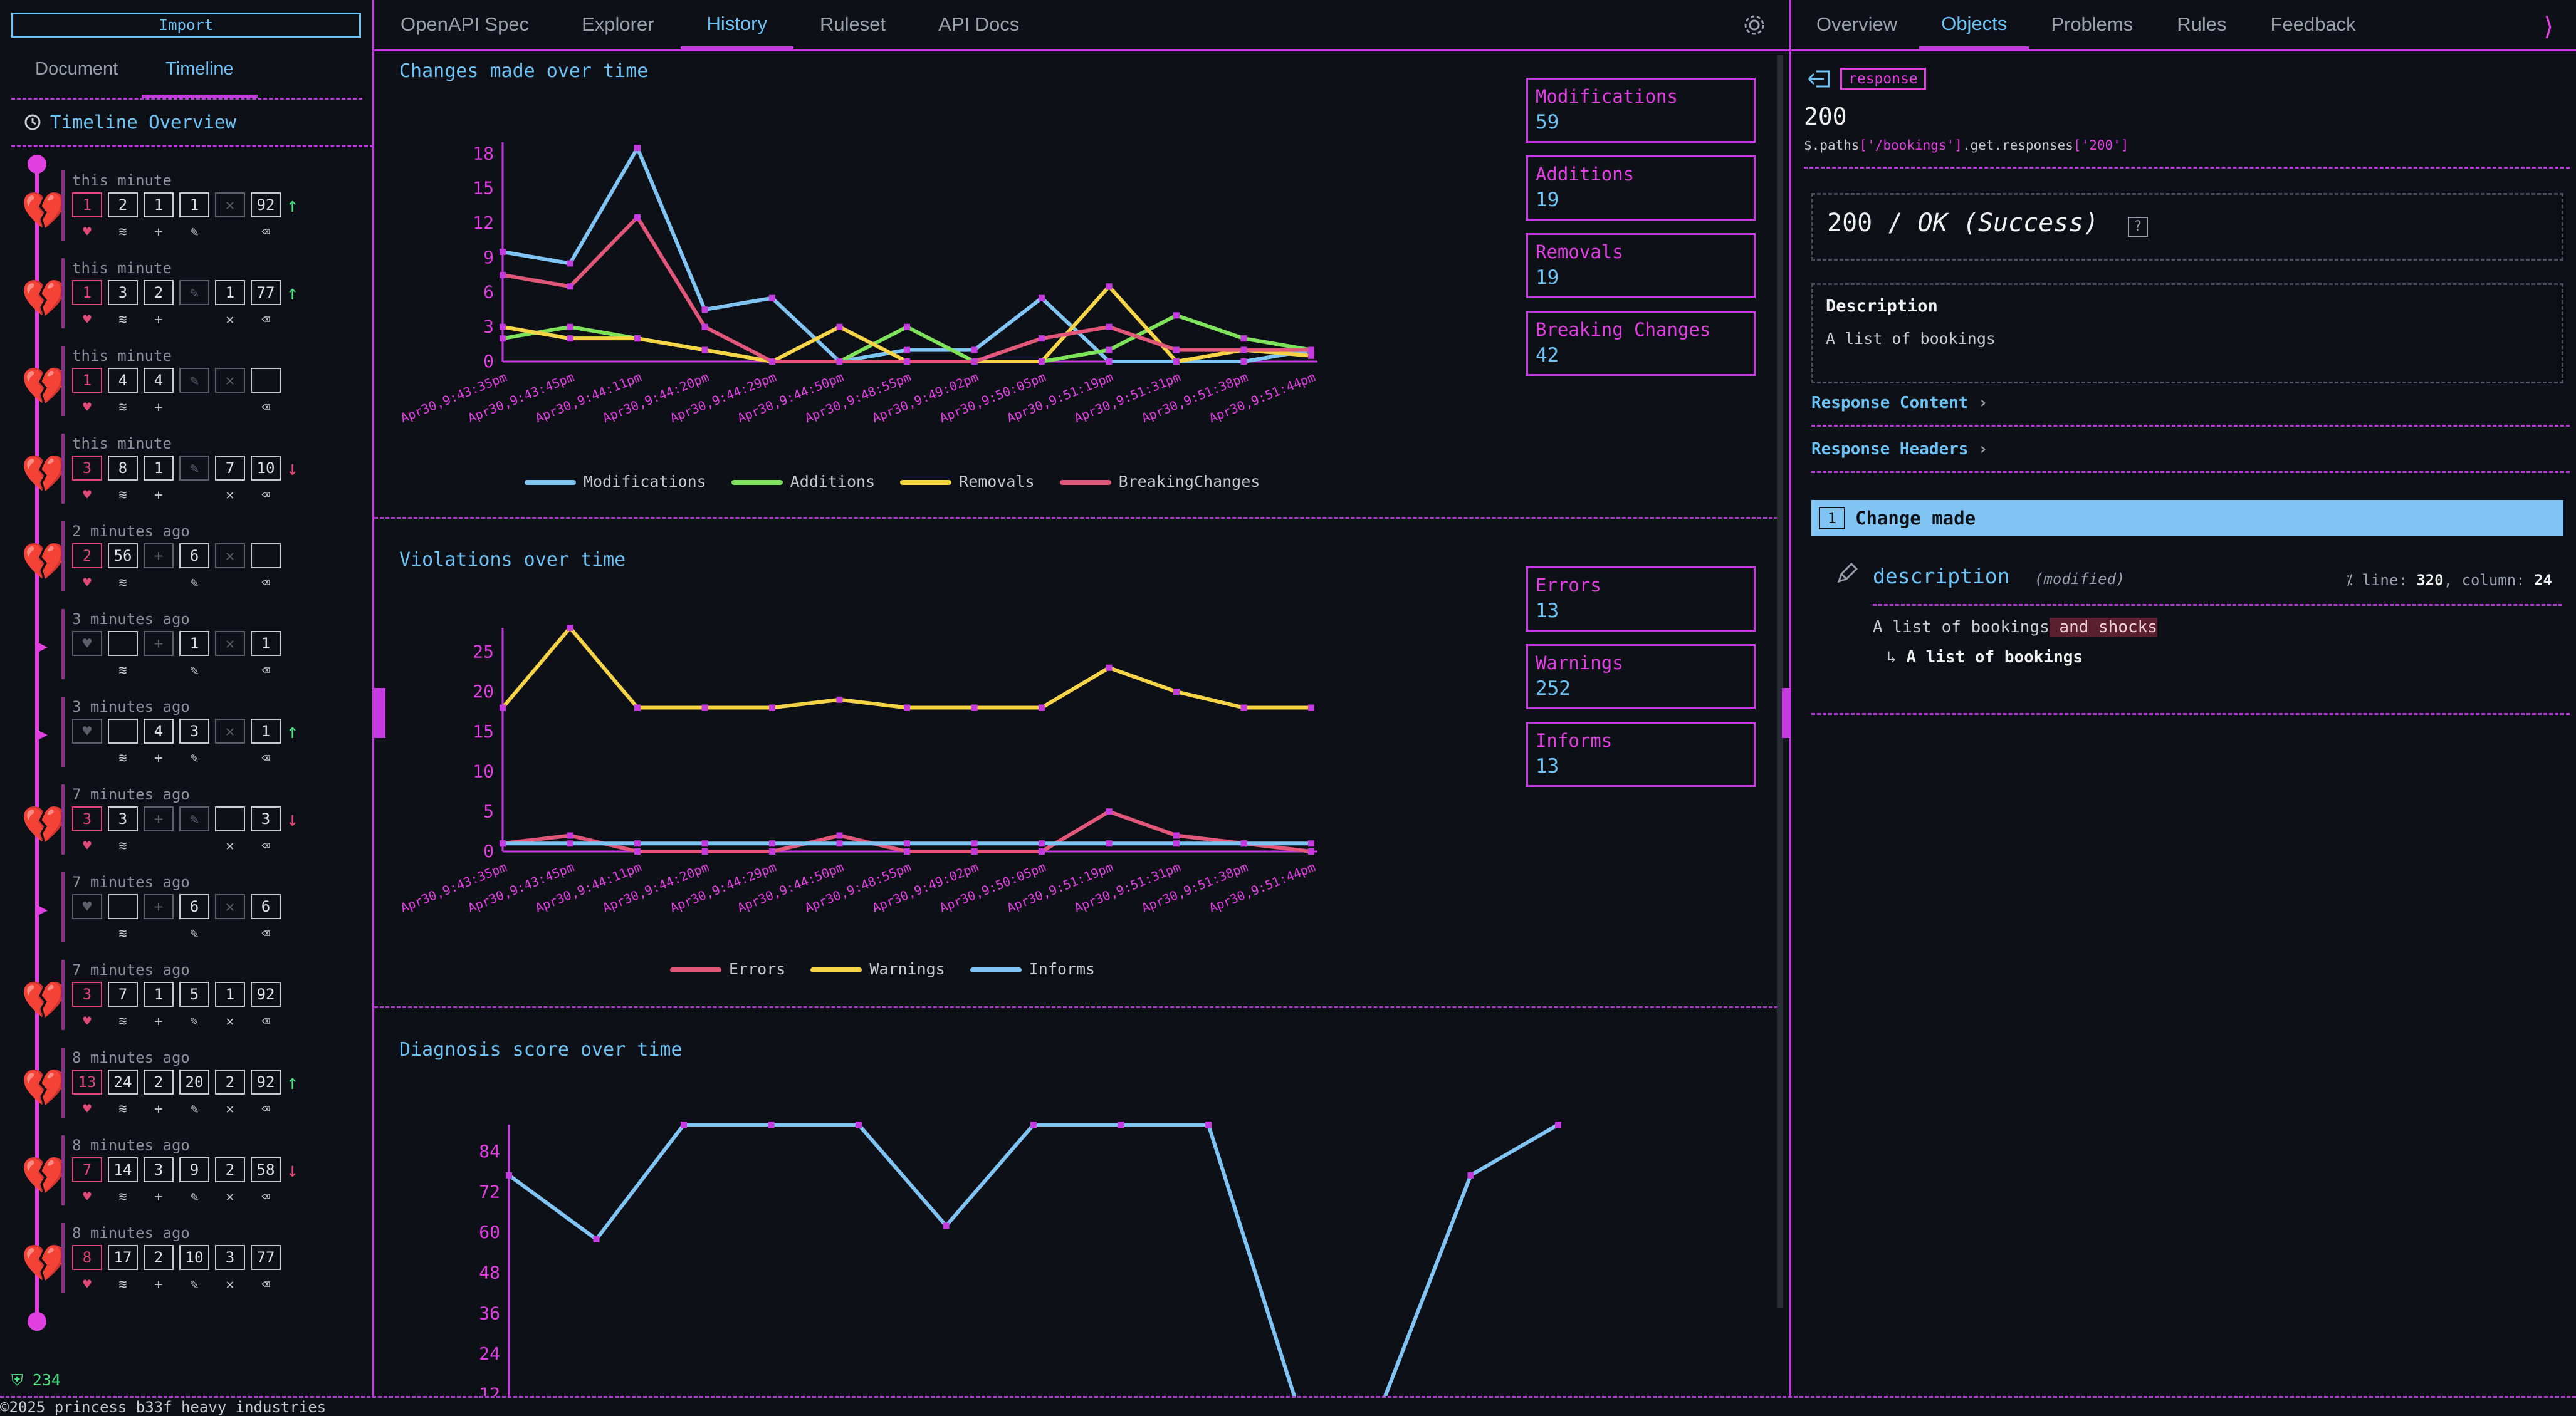 The width and height of the screenshot is (2576, 1416). What do you see at coordinates (2137, 226) in the screenshot?
I see `help-icon: ?` at bounding box center [2137, 226].